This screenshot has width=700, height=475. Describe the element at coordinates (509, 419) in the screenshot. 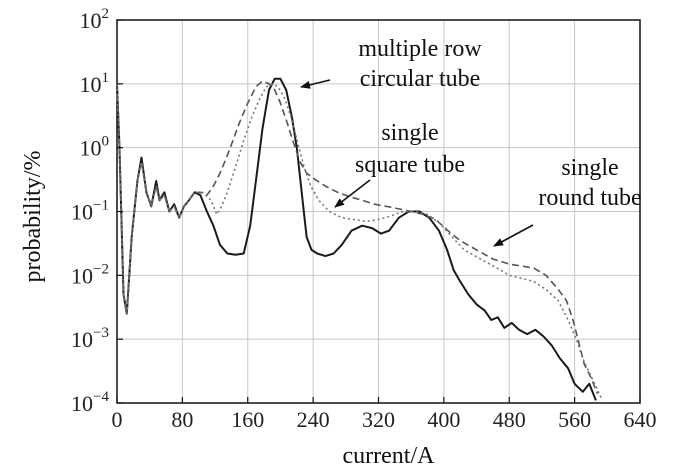

I see `x-tick-label: 480` at that location.